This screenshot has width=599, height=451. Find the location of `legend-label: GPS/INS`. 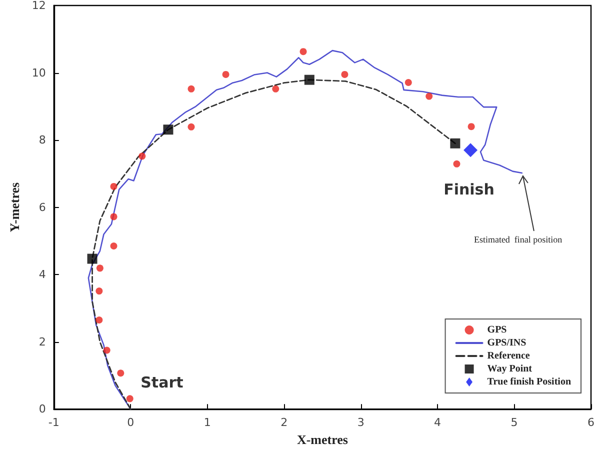

legend-label: GPS/INS is located at coordinates (507, 343).